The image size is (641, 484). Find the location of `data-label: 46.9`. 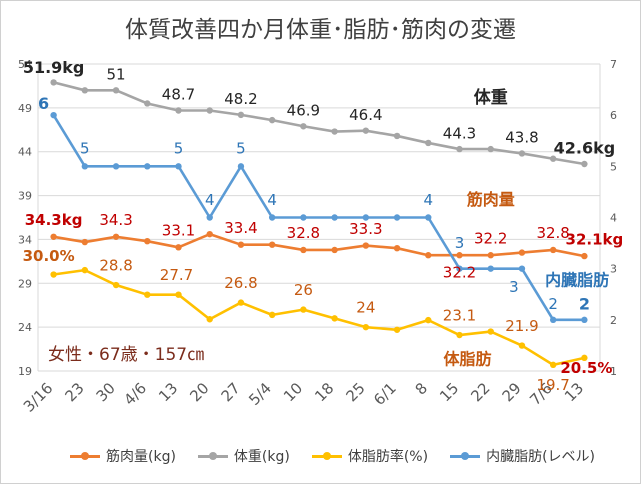

data-label: 46.9 is located at coordinates (303, 111).